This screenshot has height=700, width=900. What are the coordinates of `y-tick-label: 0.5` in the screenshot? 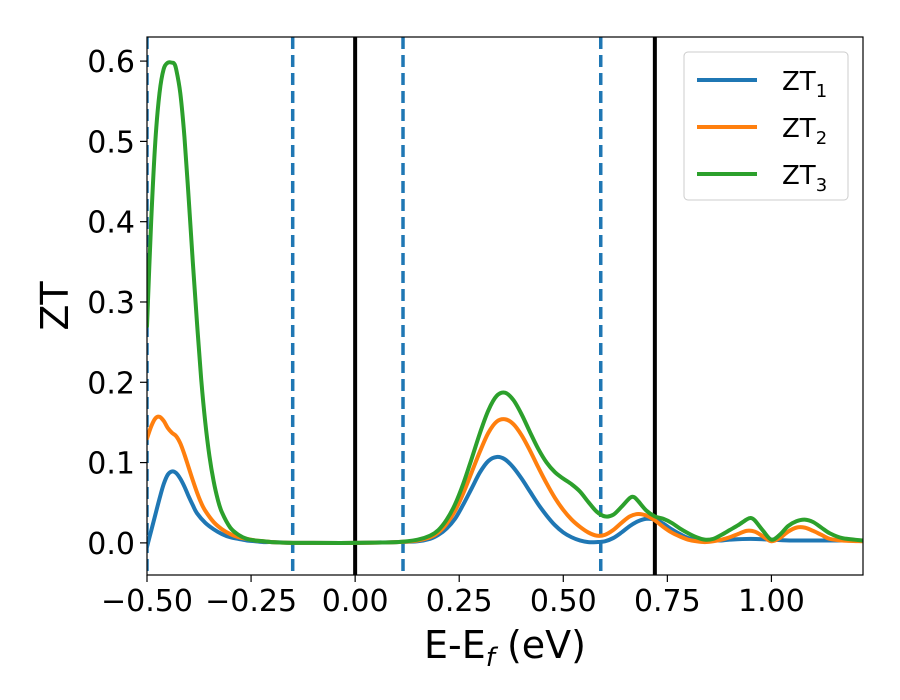 It's located at (111, 142).